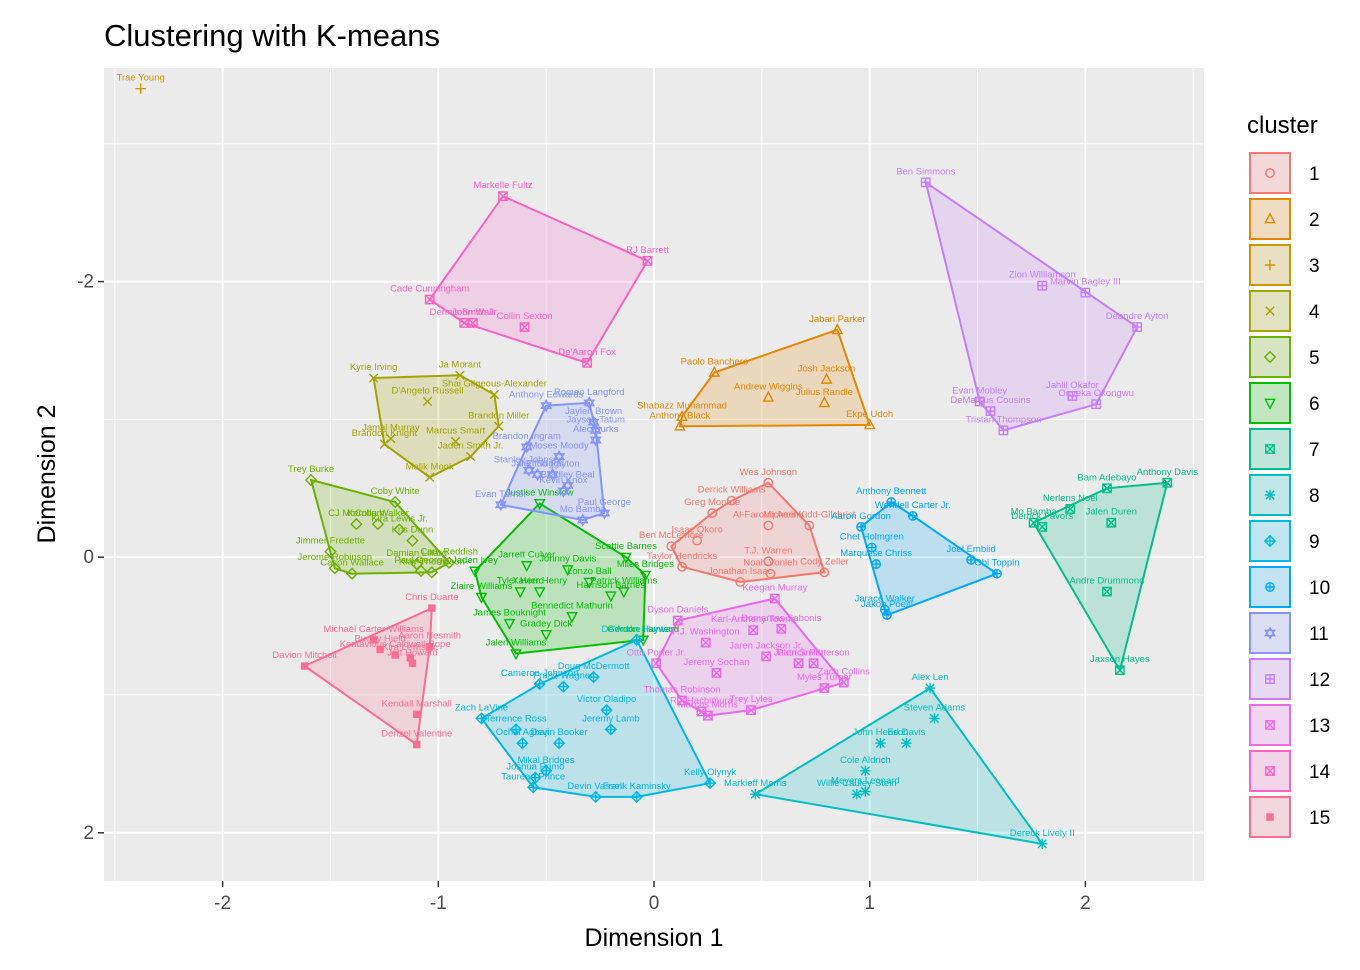 This screenshot has width=1360, height=970. I want to click on point-malik-monk: Malik Monk, so click(430, 471).